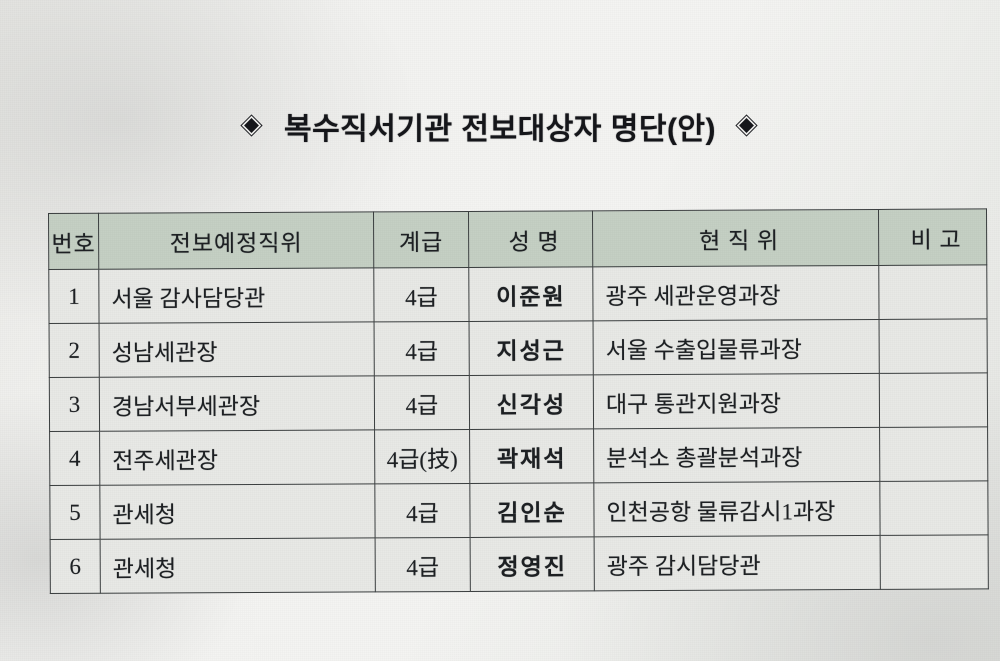  Describe the element at coordinates (74, 404) in the screenshot. I see `cell-no: 3` at that location.